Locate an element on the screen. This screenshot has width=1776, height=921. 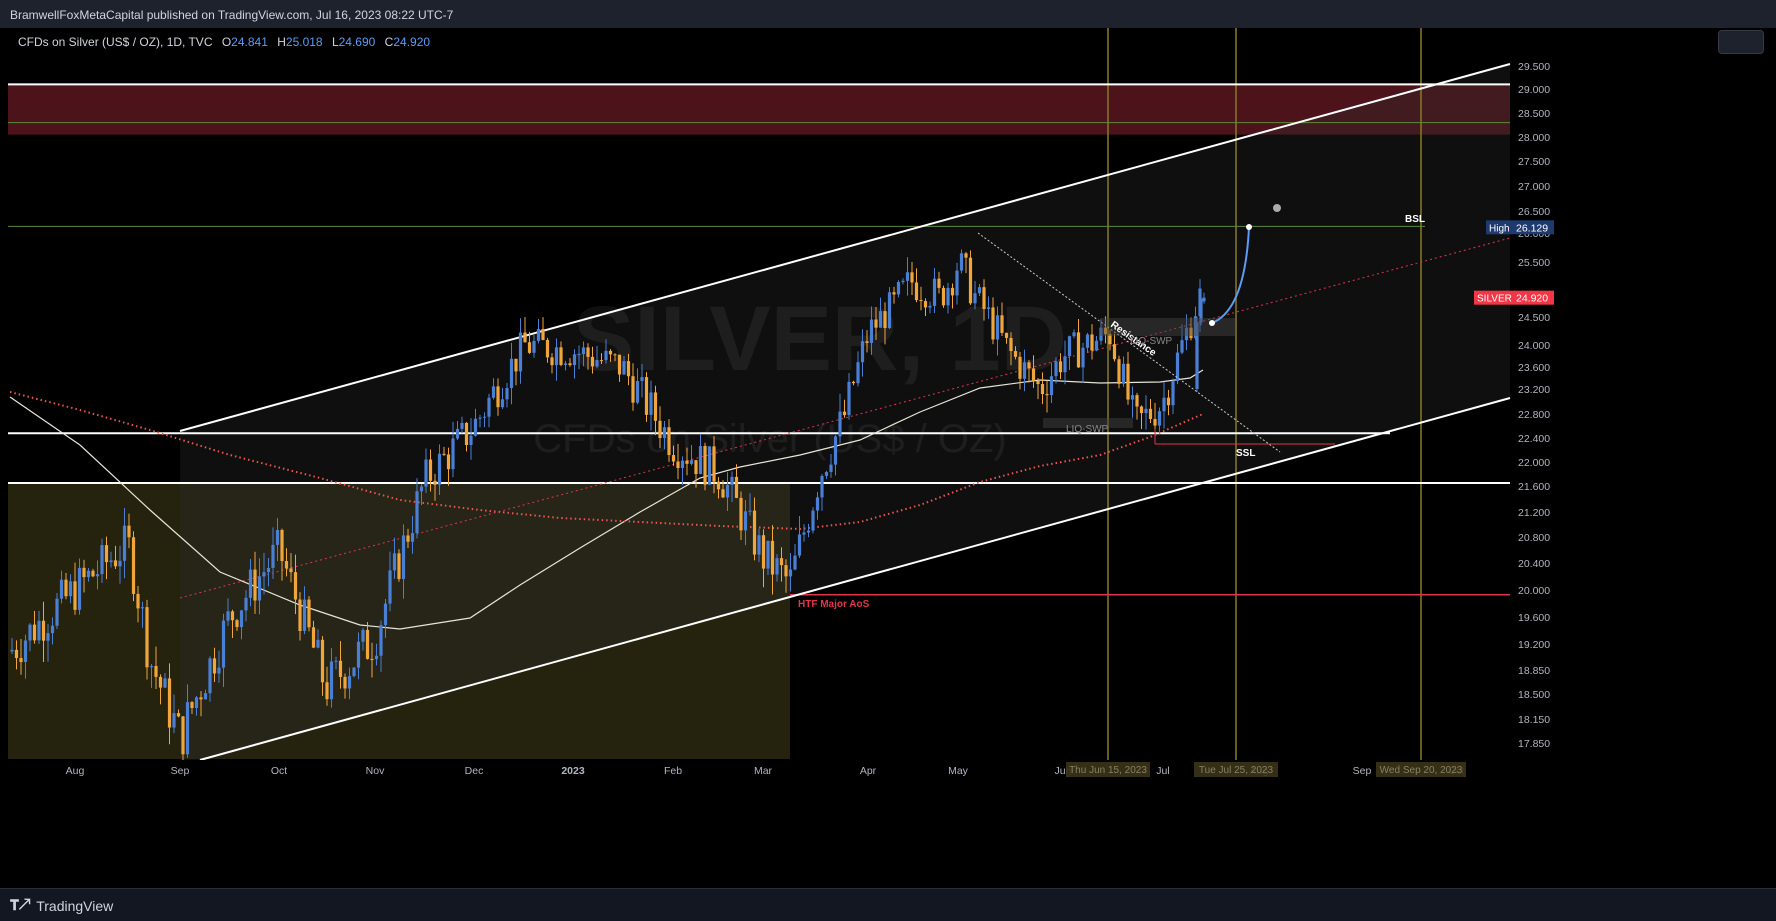
price-tick-label: 22.800 is located at coordinates (1534, 415).